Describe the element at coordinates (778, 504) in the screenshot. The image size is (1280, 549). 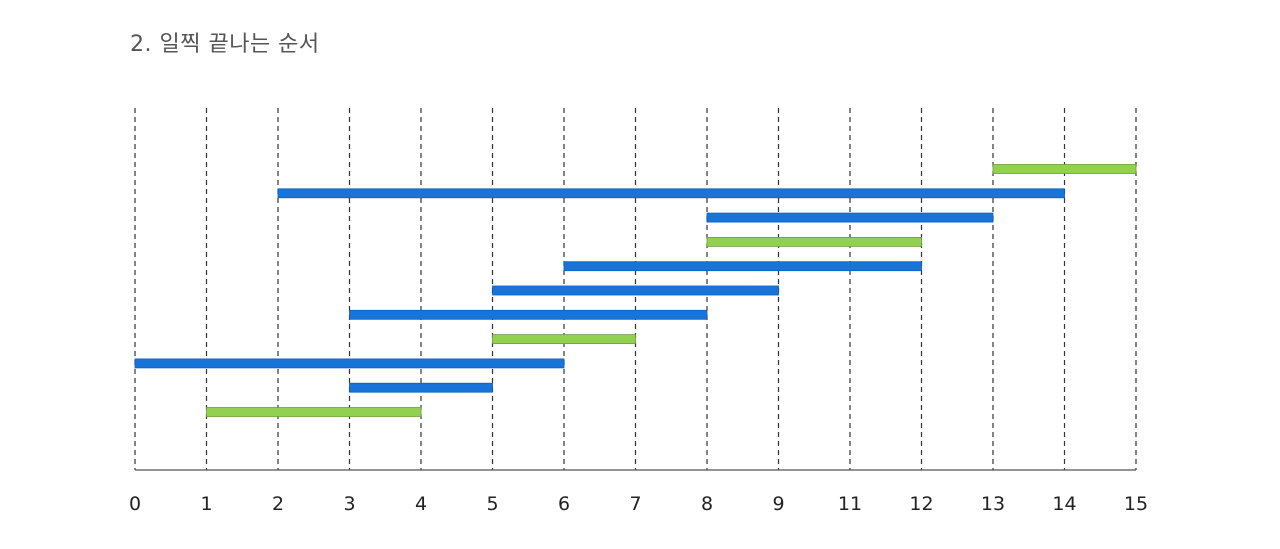
I see `tick-label: 9` at that location.